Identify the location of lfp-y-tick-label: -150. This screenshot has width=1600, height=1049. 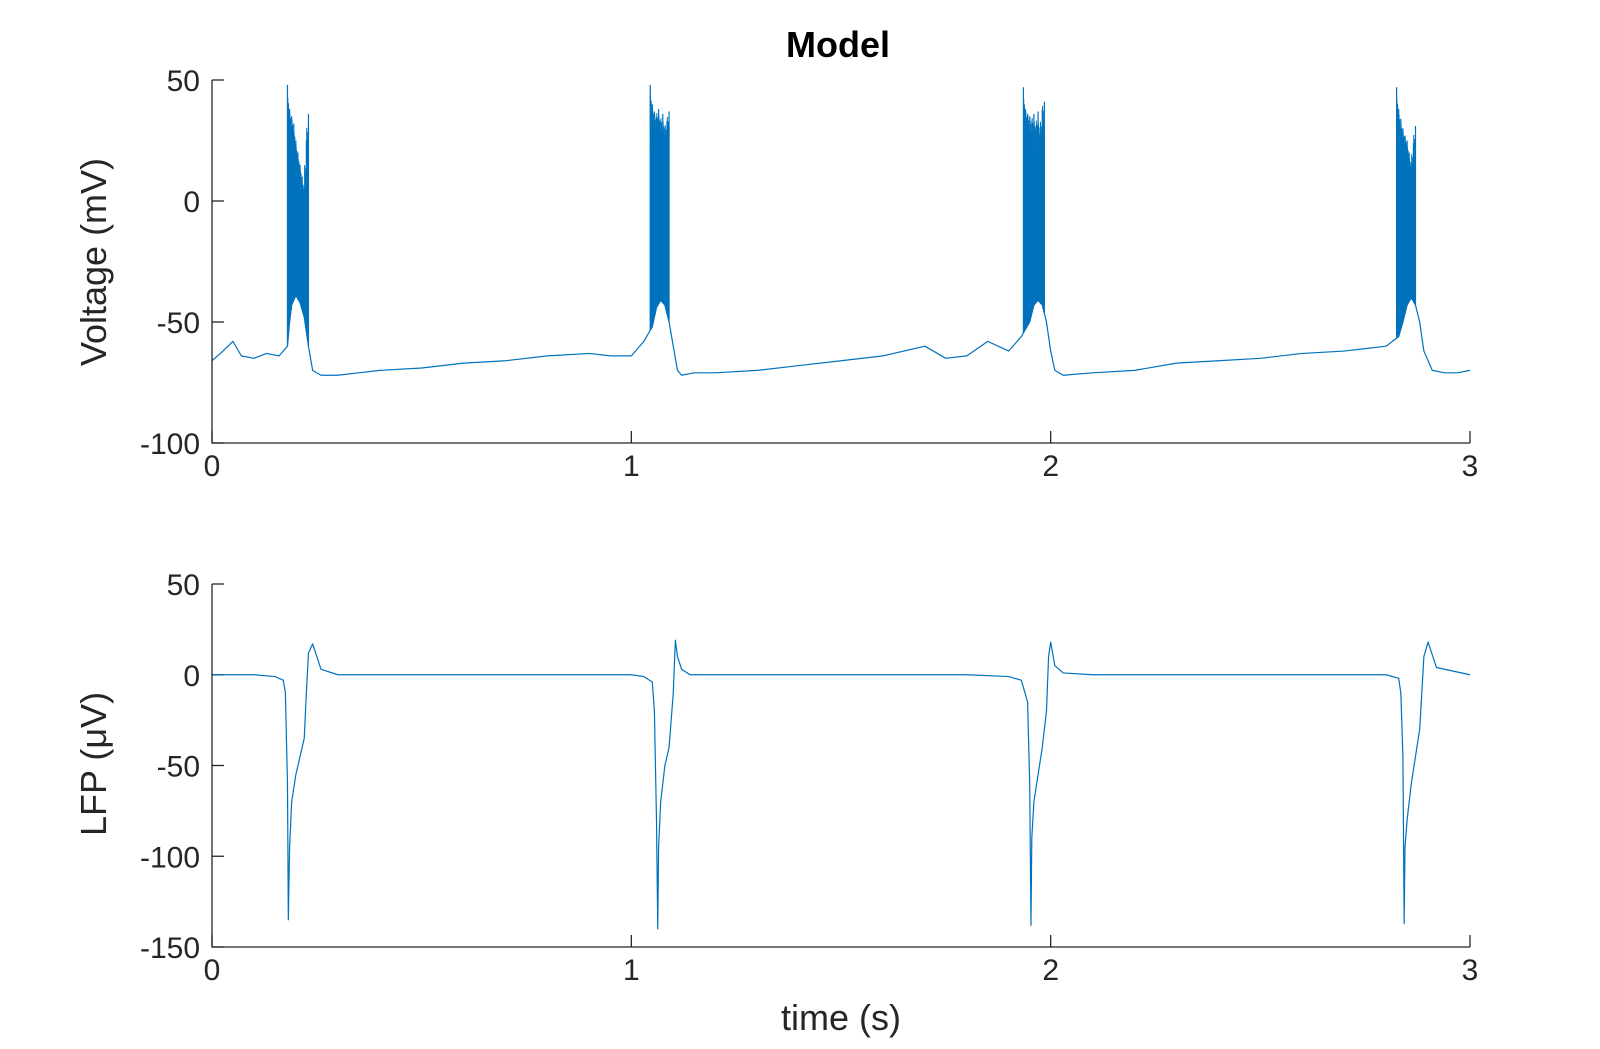
(170, 948).